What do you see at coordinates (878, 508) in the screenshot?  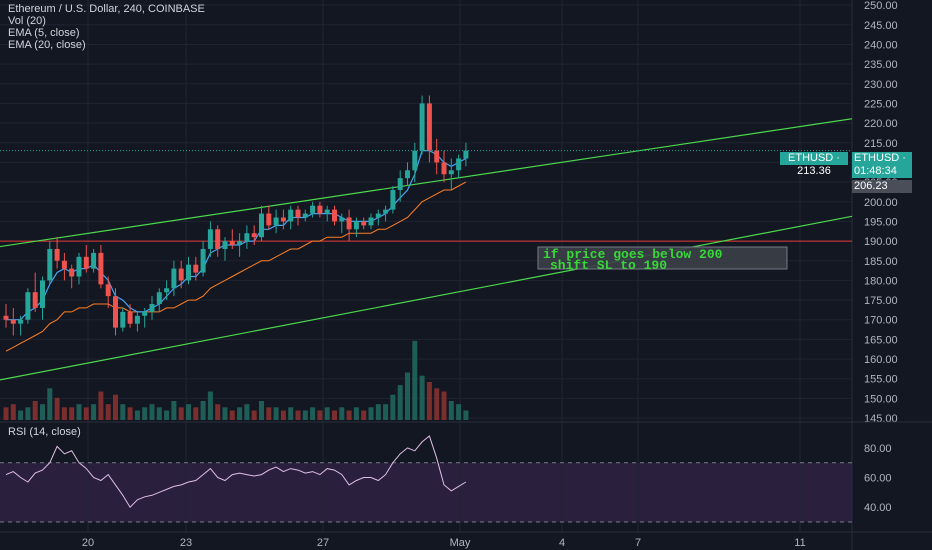 I see `rsi-tick-label: 40.00` at bounding box center [878, 508].